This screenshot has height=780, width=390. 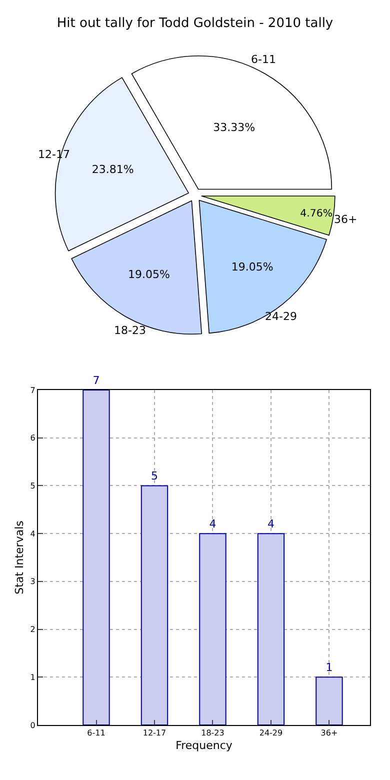 What do you see at coordinates (212, 733) in the screenshot?
I see `x-tick-label: 18-23` at bounding box center [212, 733].